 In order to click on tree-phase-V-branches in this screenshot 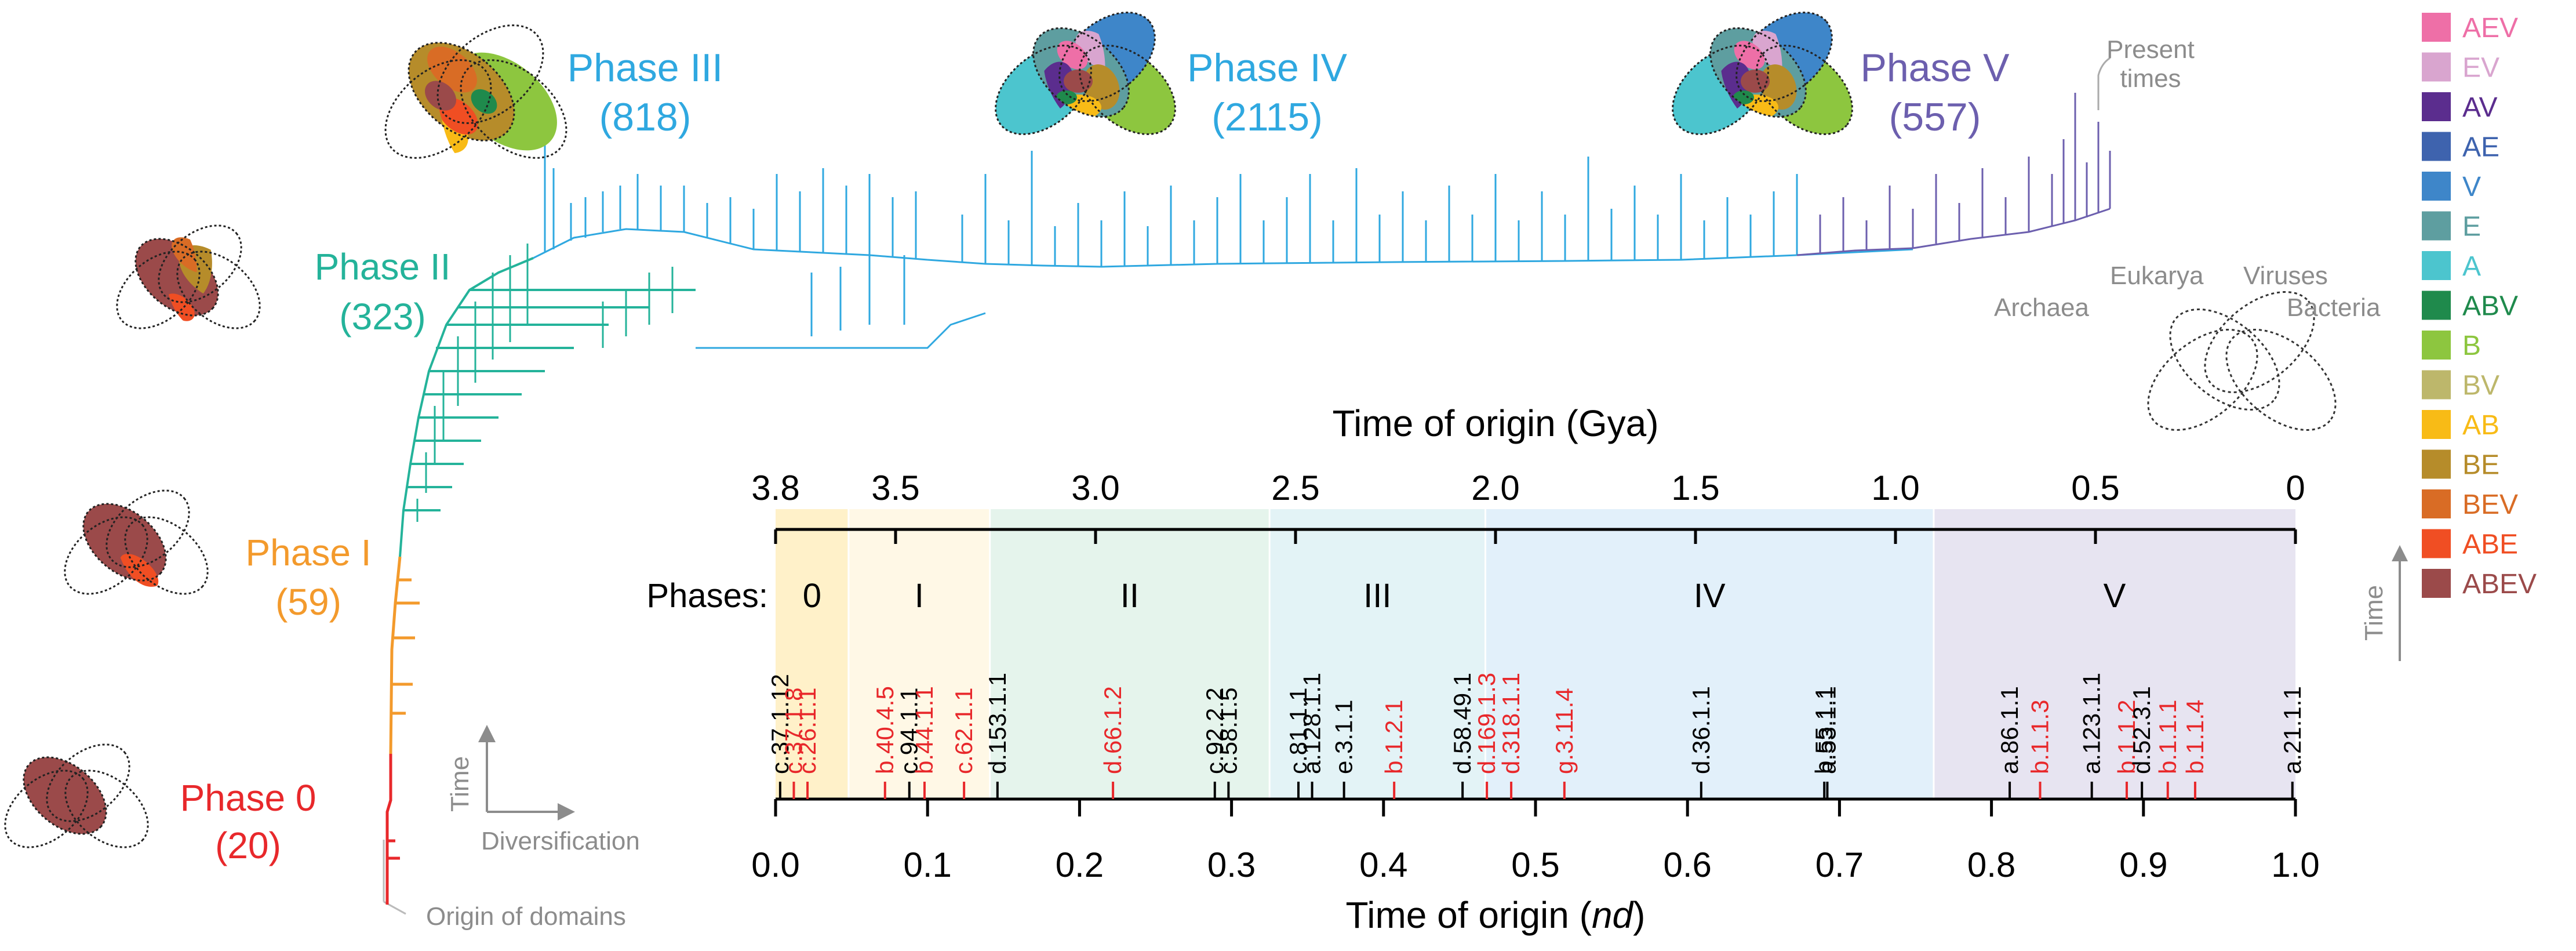, I will do `click(1953, 174)`.